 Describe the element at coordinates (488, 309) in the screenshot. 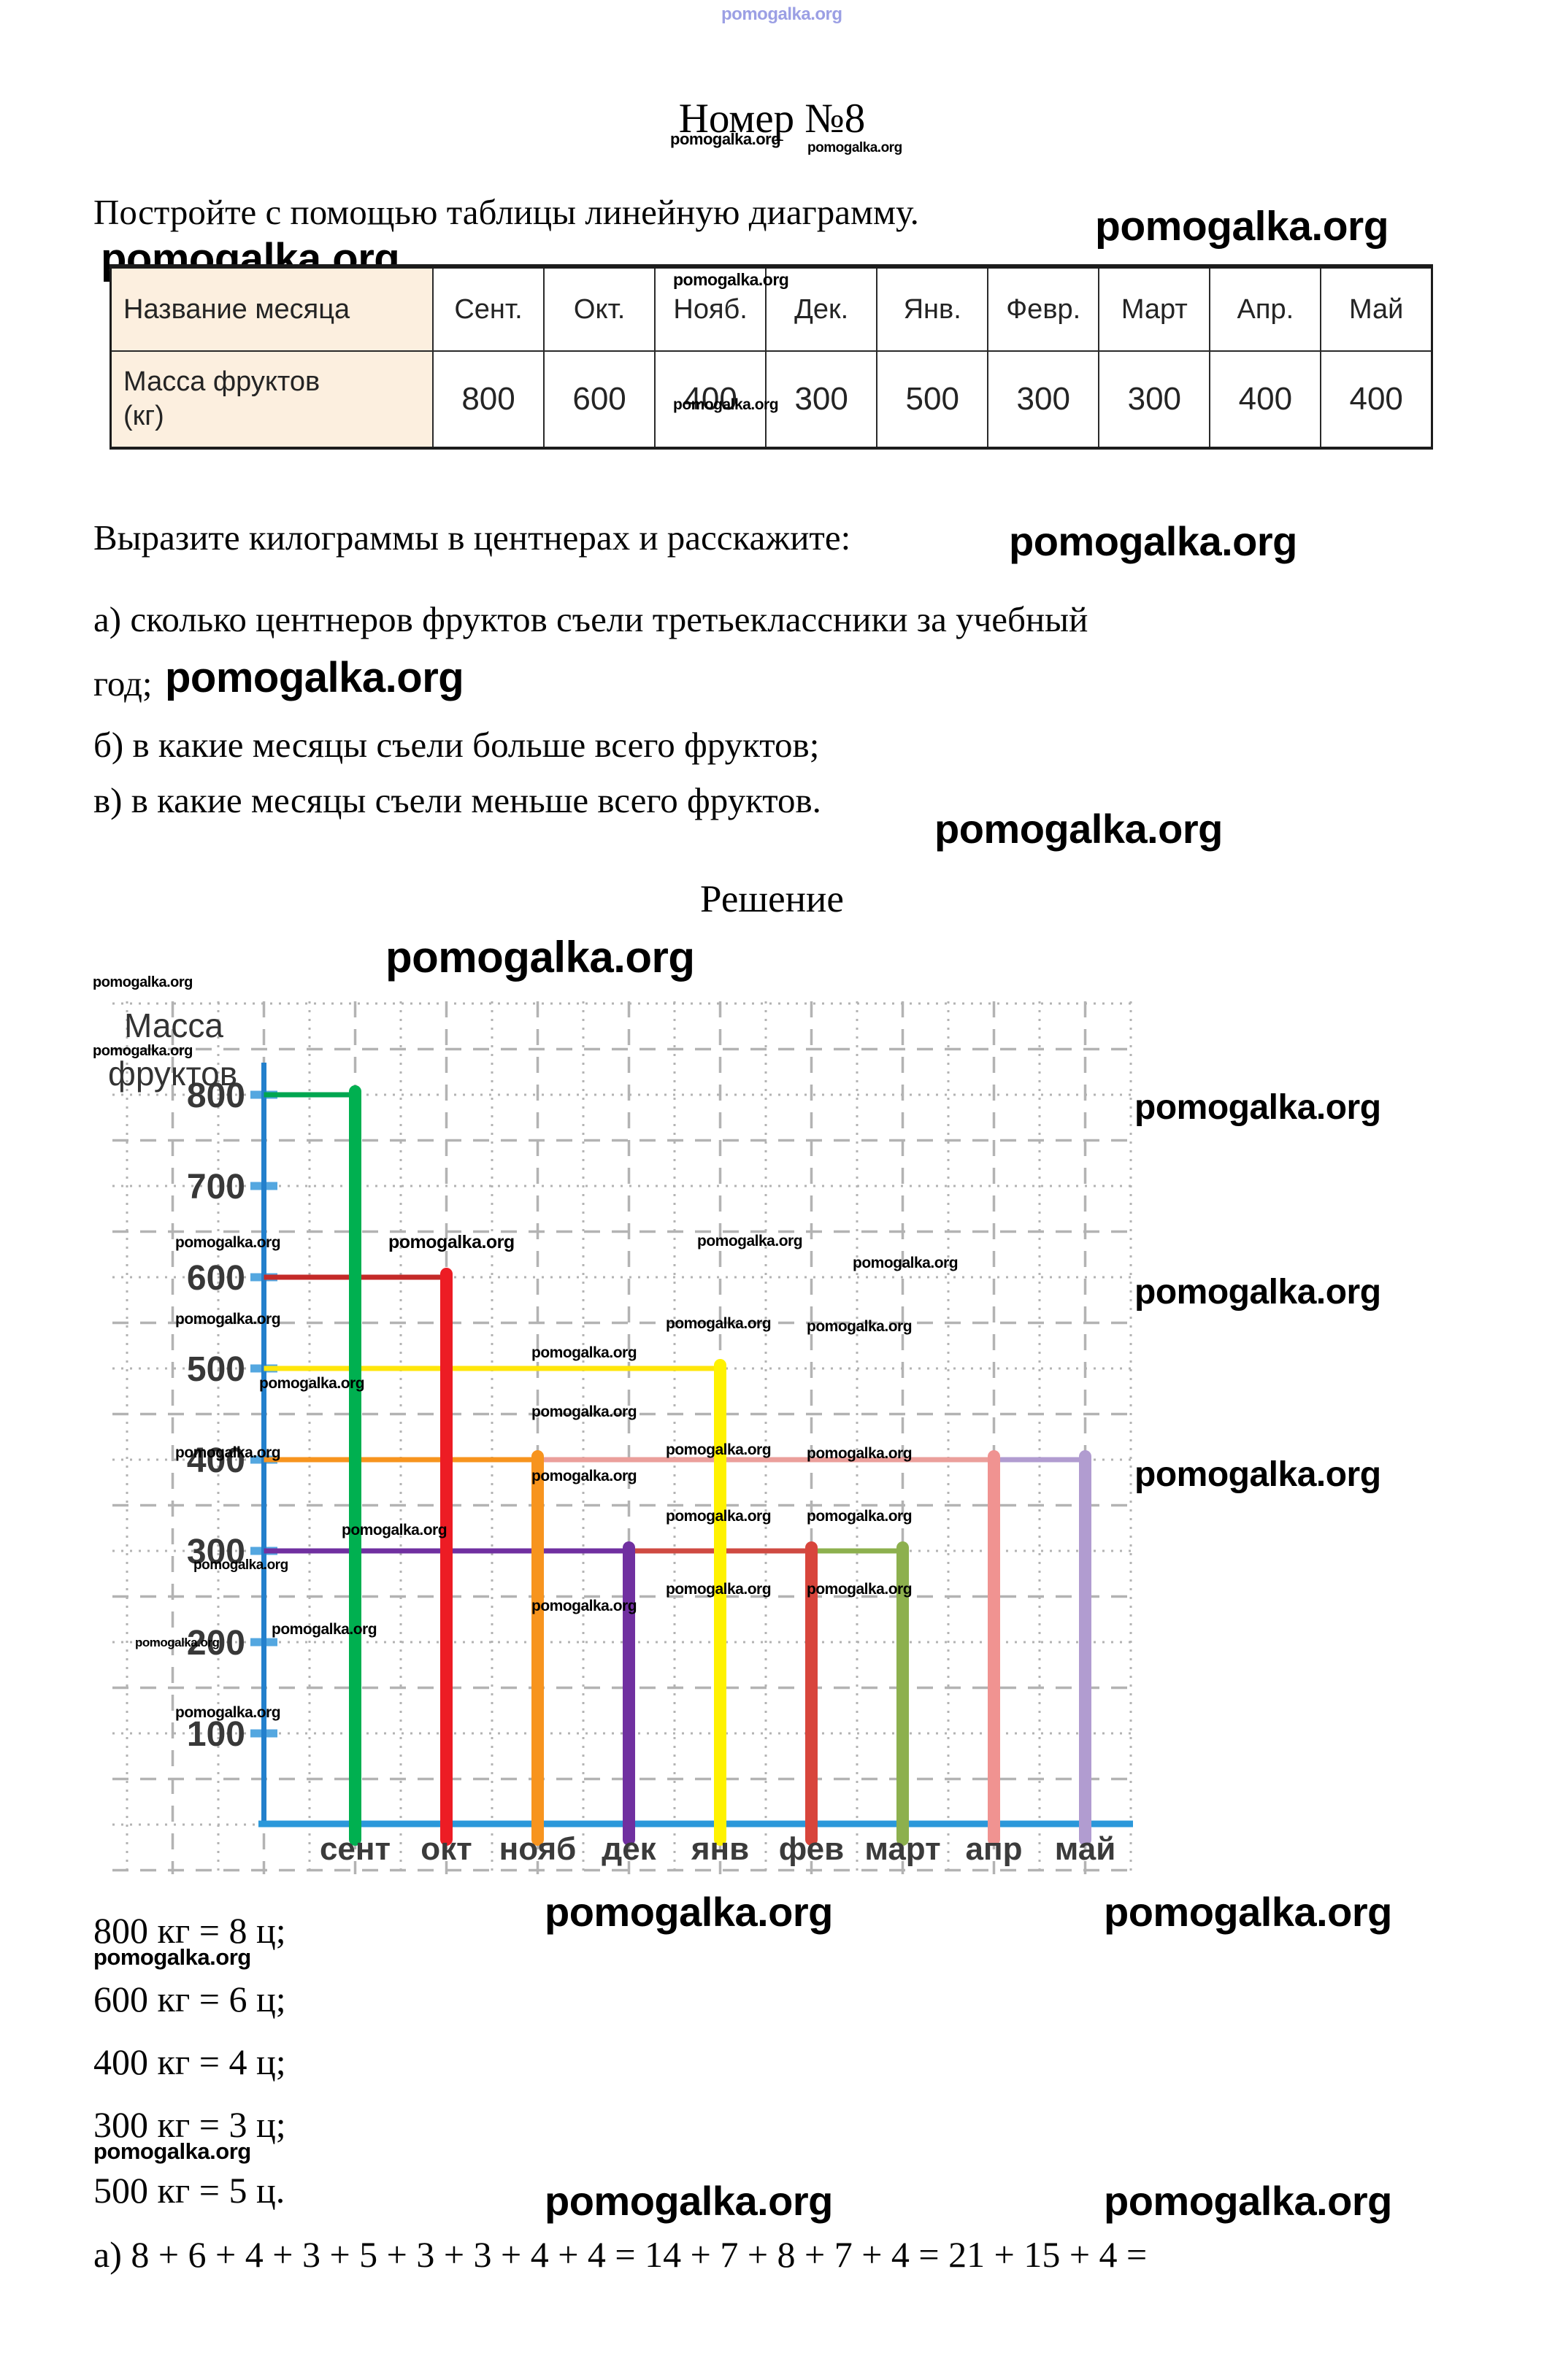

I see `table-header-month: Сент.` at that location.